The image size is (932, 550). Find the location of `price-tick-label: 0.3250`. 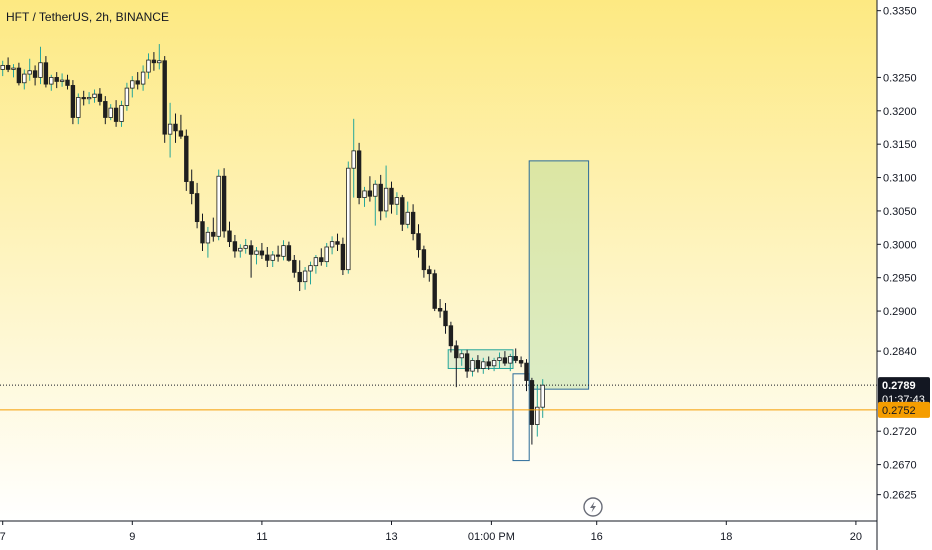

price-tick-label: 0.3250 is located at coordinates (900, 78).